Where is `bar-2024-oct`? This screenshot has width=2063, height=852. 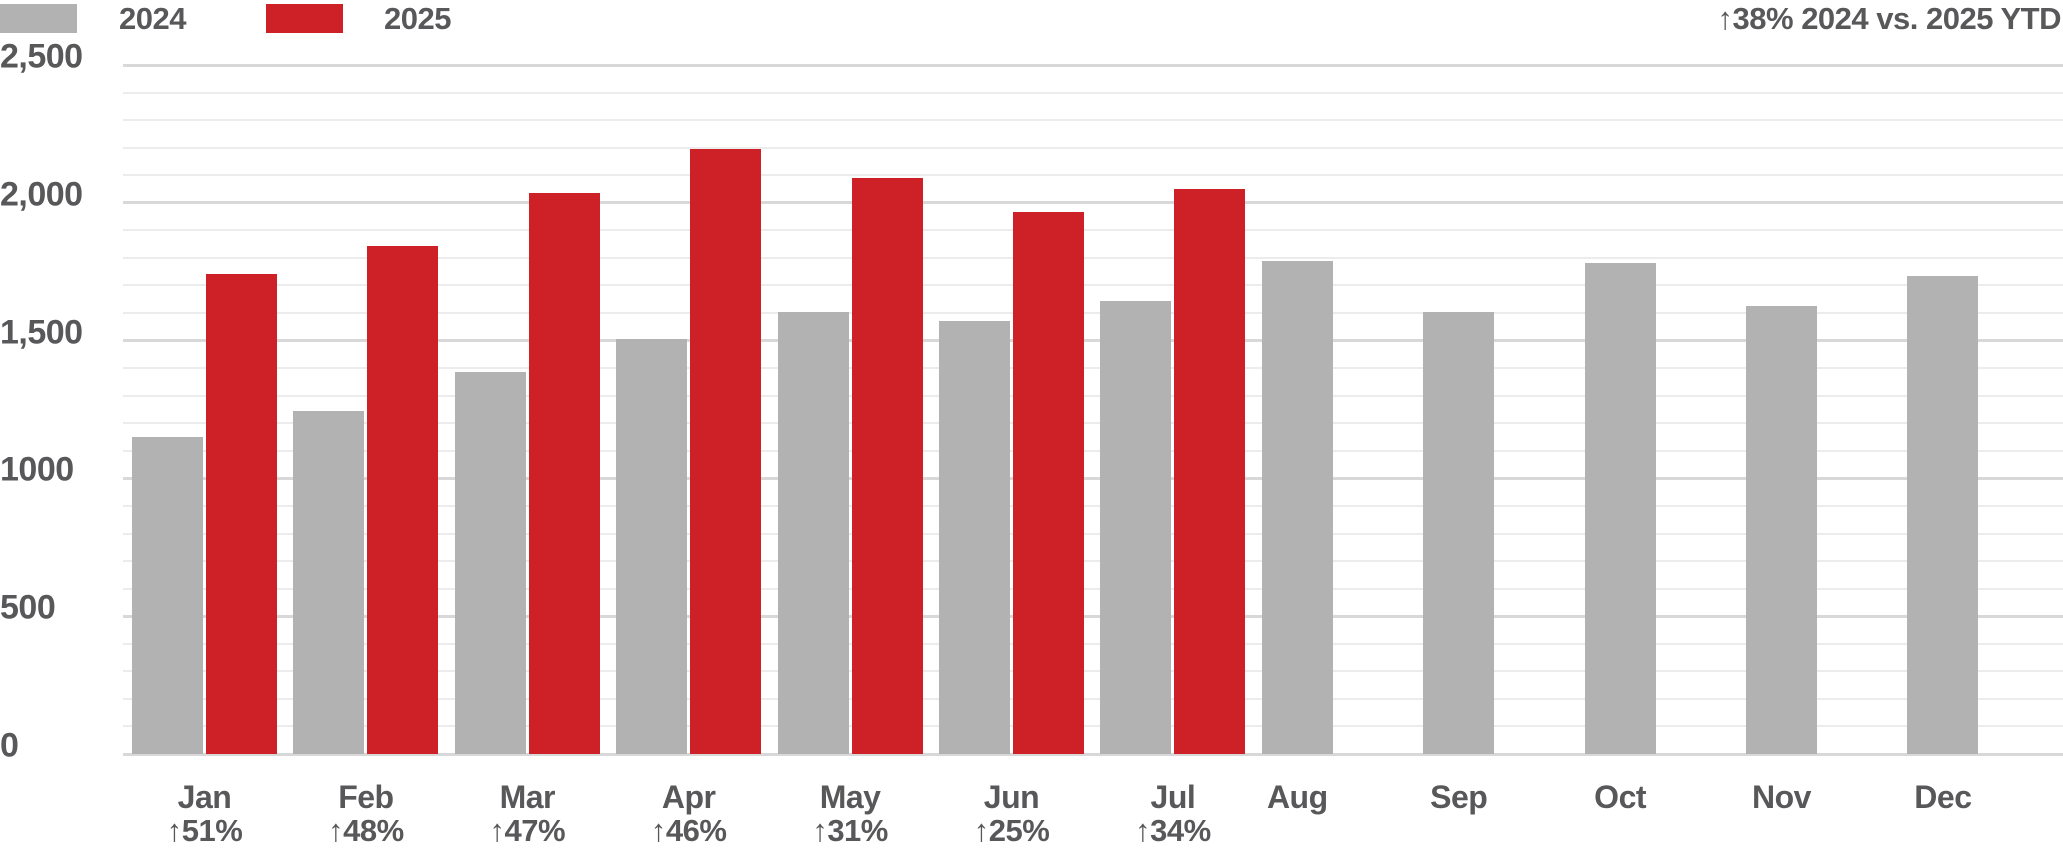 bar-2024-oct is located at coordinates (1620, 508).